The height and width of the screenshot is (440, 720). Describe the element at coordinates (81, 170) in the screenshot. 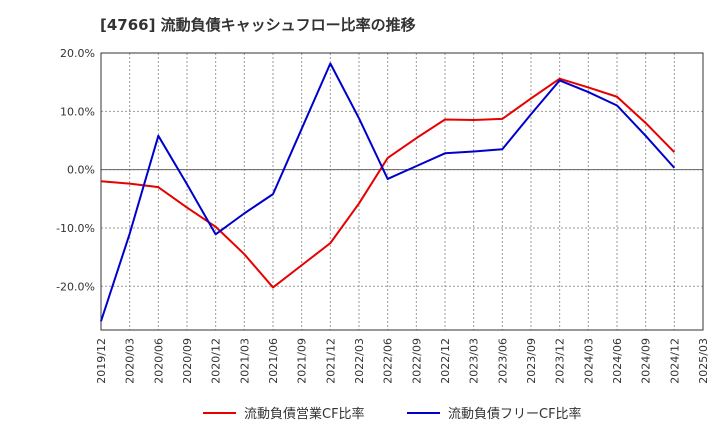

I see `y-tick-label: 0.0%` at that location.